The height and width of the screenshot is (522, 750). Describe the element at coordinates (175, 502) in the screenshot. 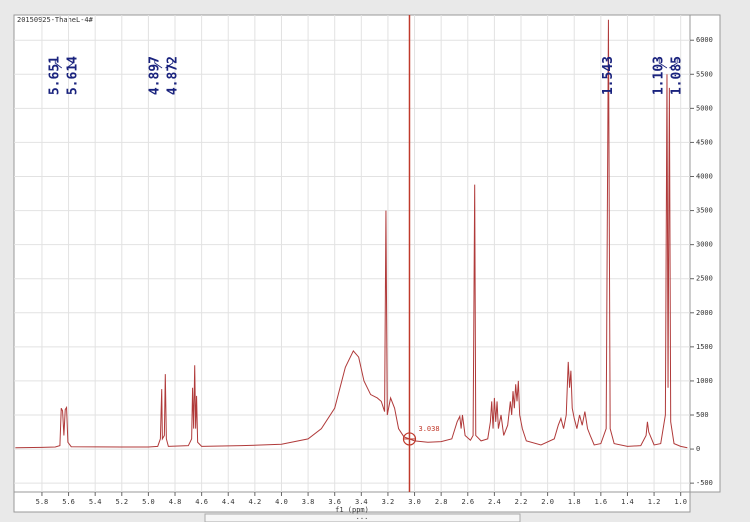

I see `x-tick-label: 4.8` at that location.